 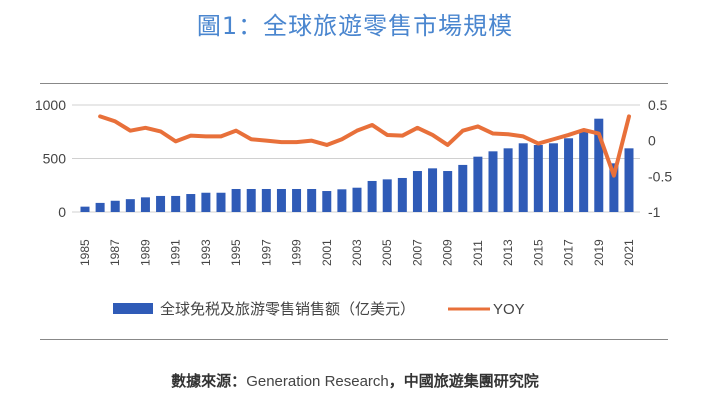 I want to click on y-left-tick-label: 0, so click(x=62, y=212).